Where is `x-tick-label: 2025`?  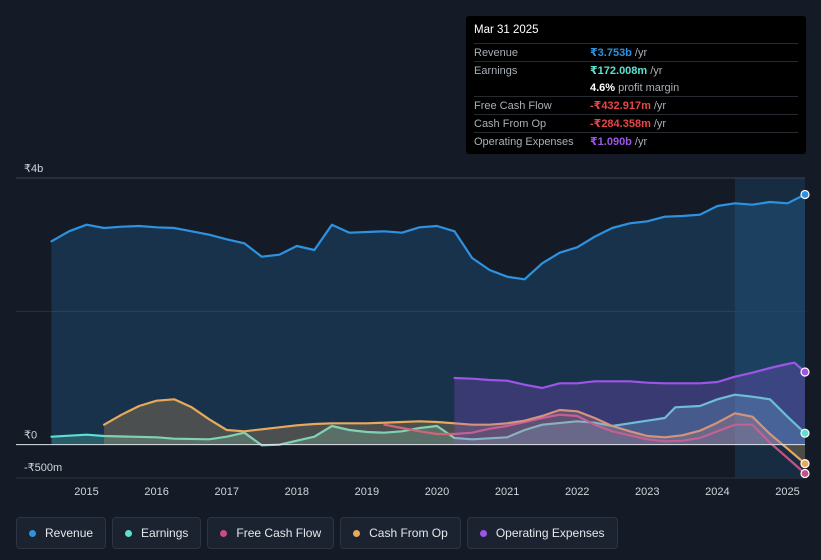 x-tick-label: 2025 is located at coordinates (787, 492).